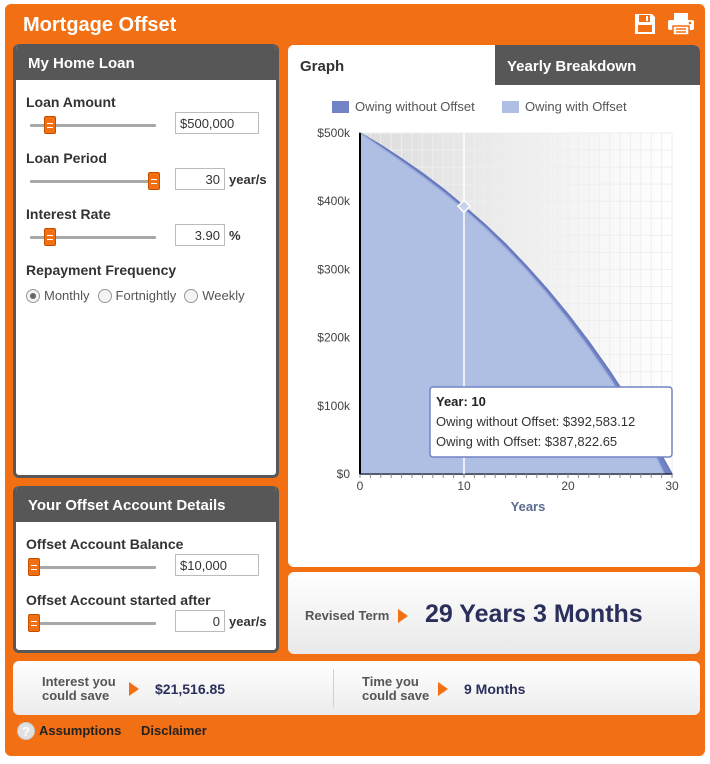  Describe the element at coordinates (154, 181) in the screenshot. I see `loan-period-slider-handle` at that location.